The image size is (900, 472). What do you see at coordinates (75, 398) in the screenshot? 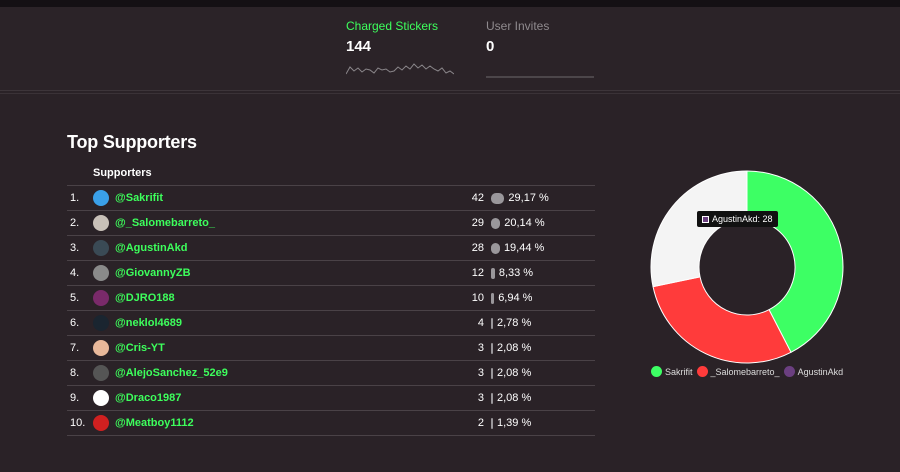
I see `rank-number: 9.` at bounding box center [75, 398].